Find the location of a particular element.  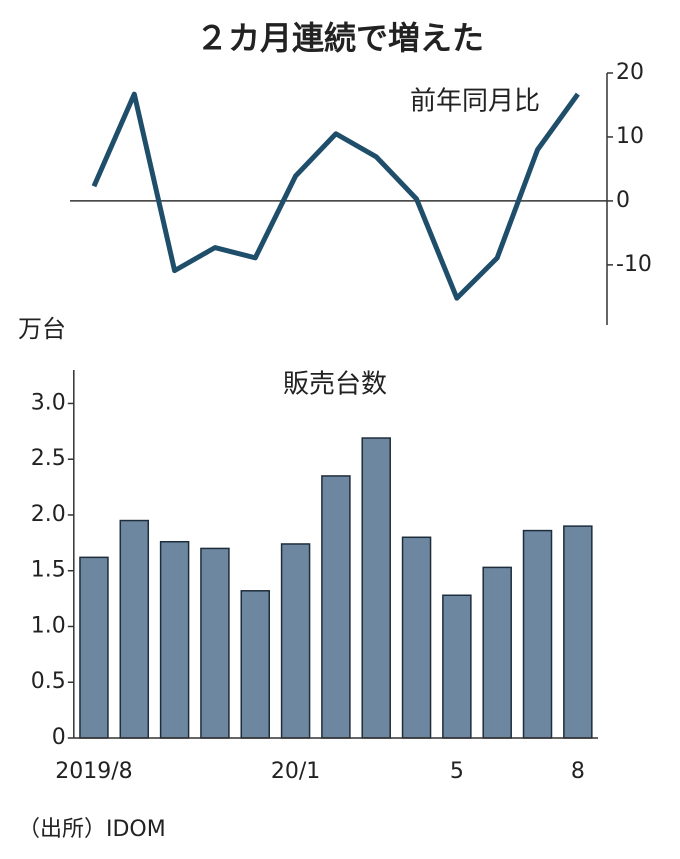

chart-title: ２カ月連続で増えた is located at coordinates (340, 38).